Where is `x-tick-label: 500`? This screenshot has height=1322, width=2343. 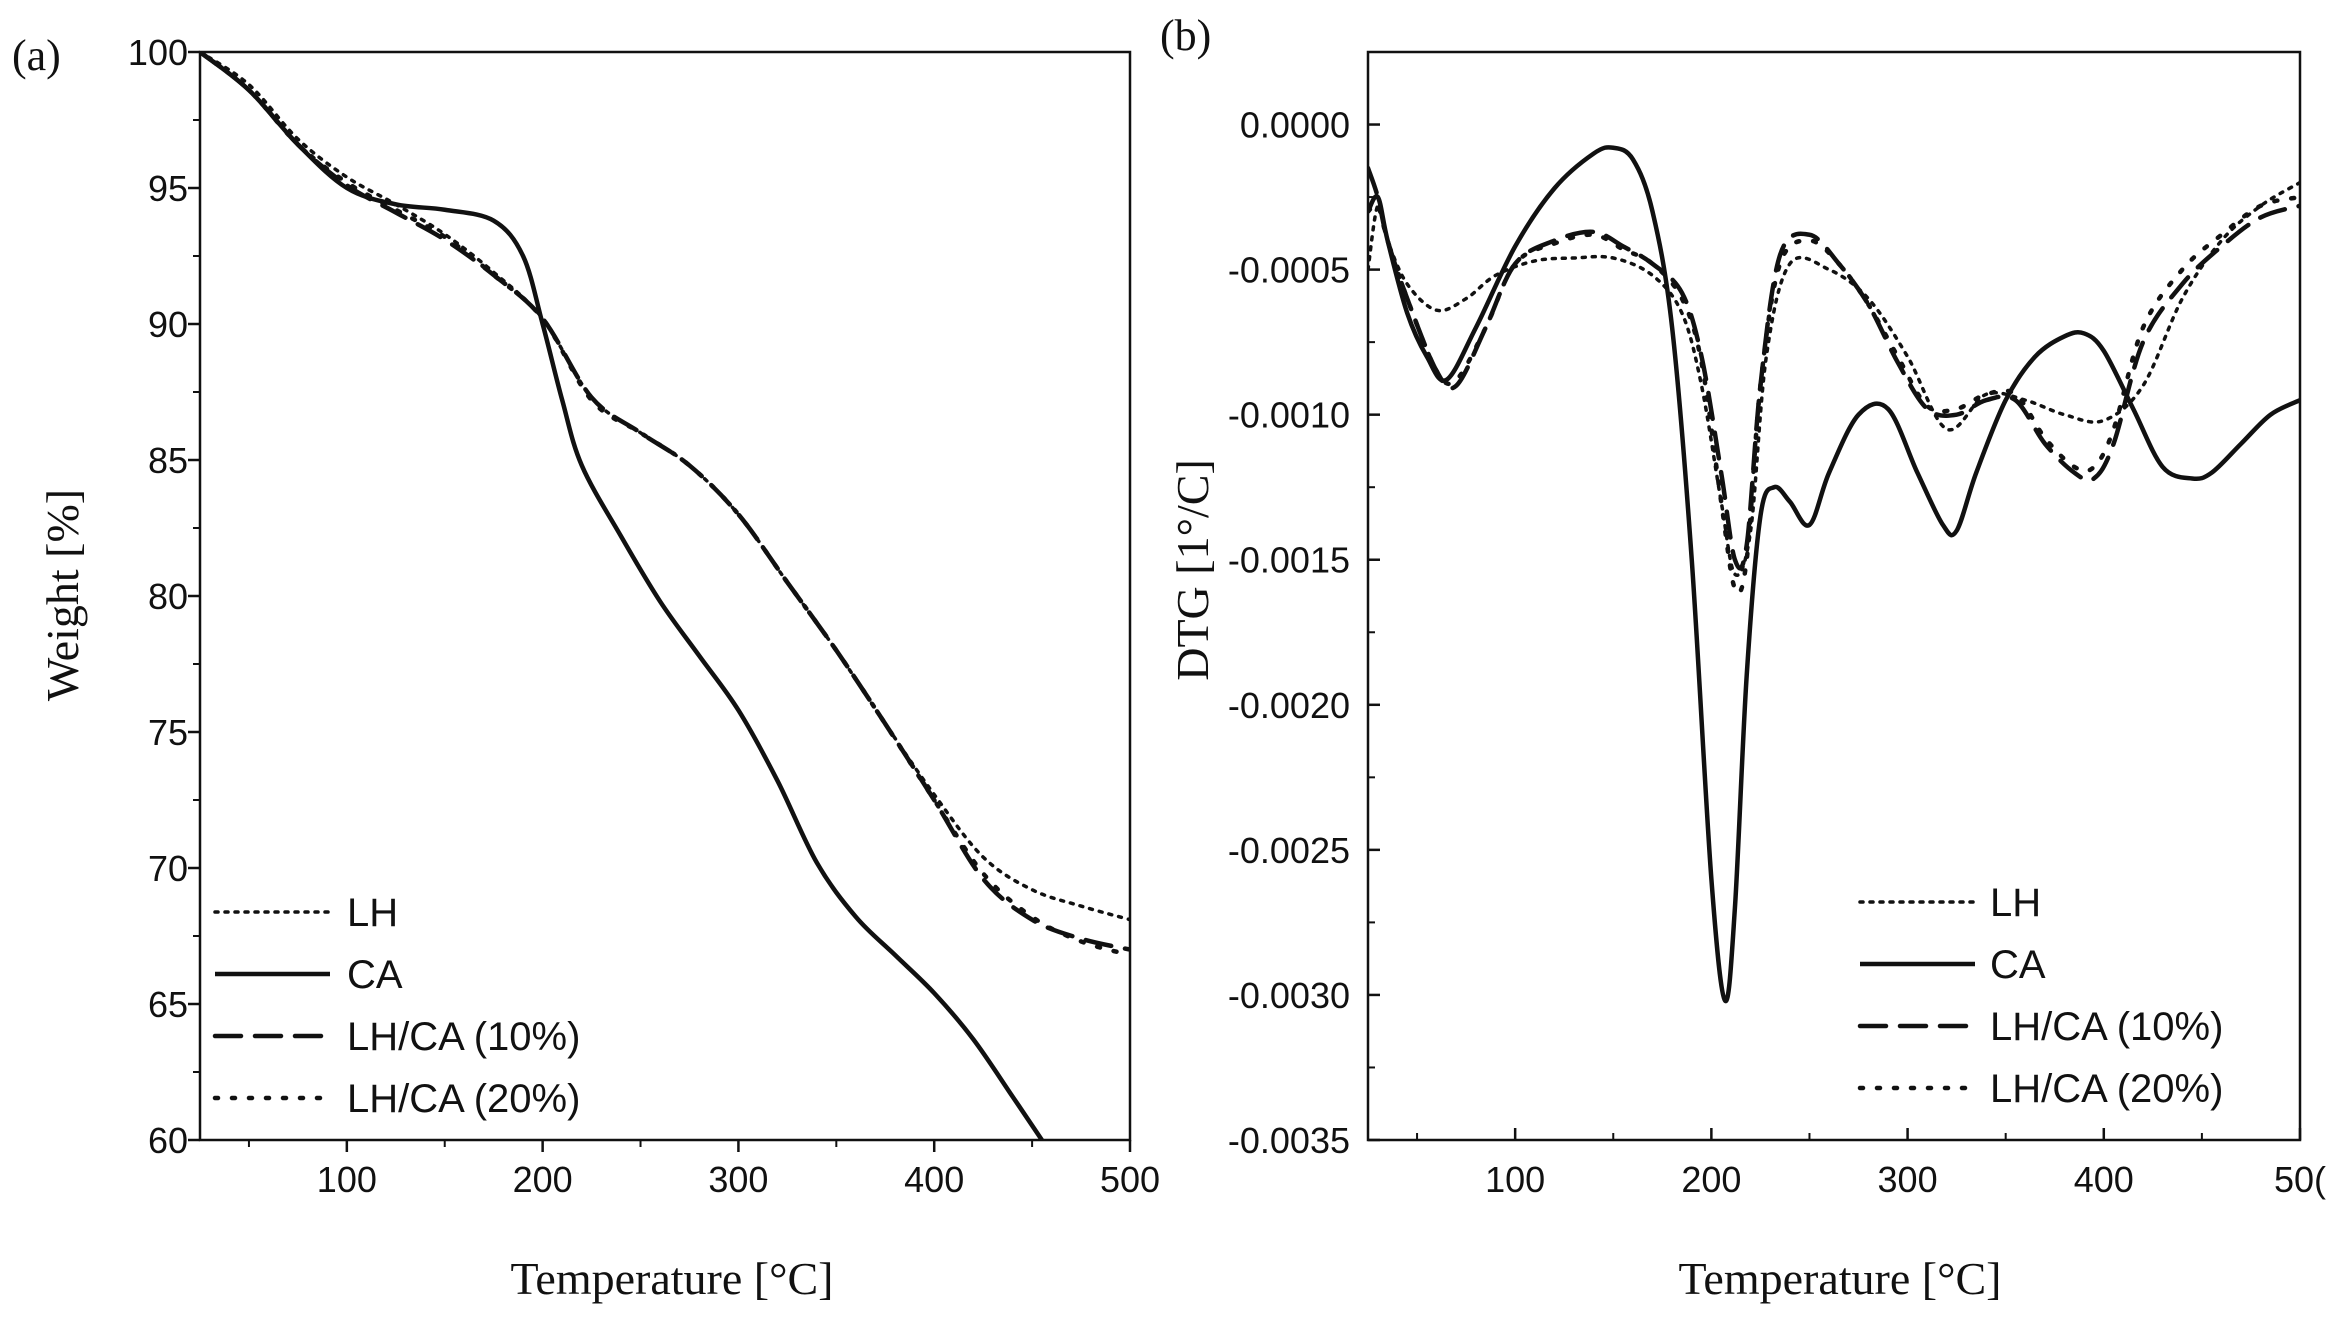 x-tick-label: 500 is located at coordinates (1130, 1179).